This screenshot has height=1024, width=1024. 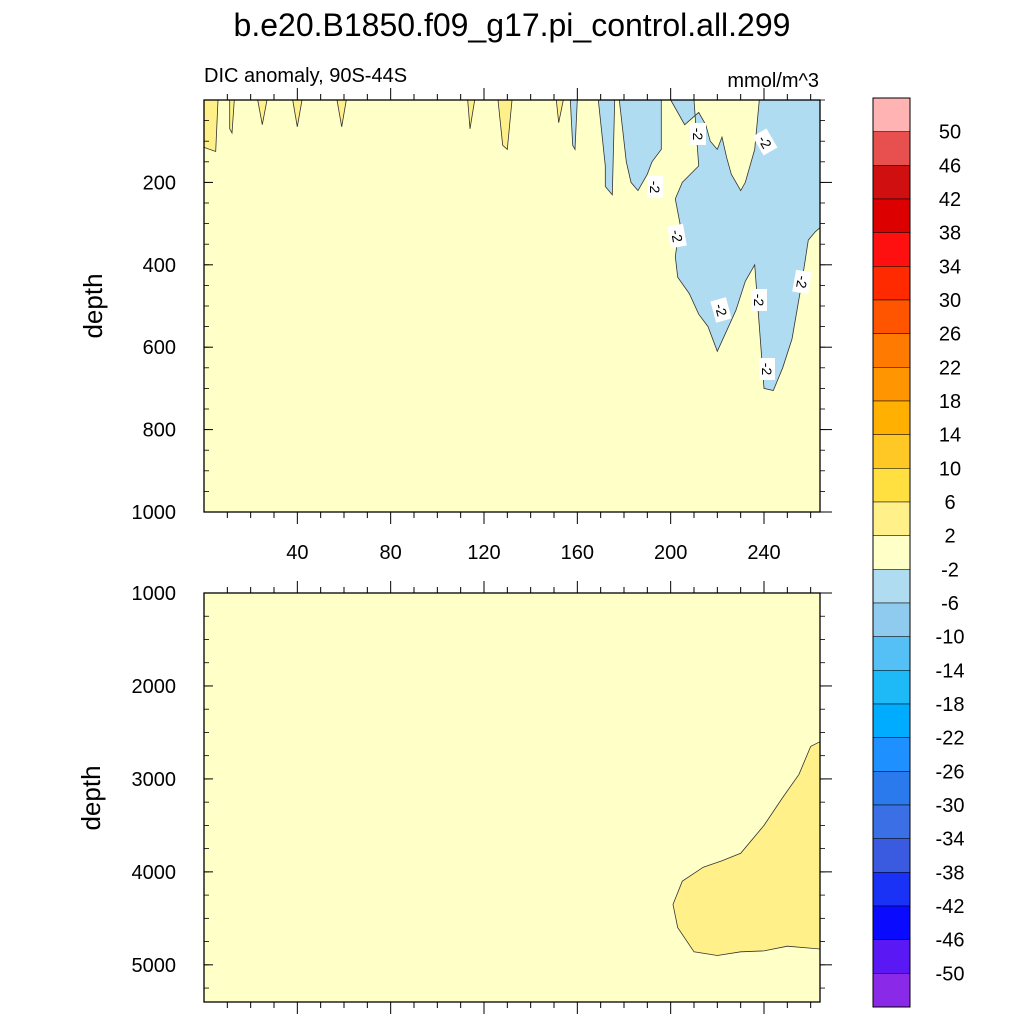 What do you see at coordinates (949, 503) in the screenshot?
I see `colorbar-label-11: 6` at bounding box center [949, 503].